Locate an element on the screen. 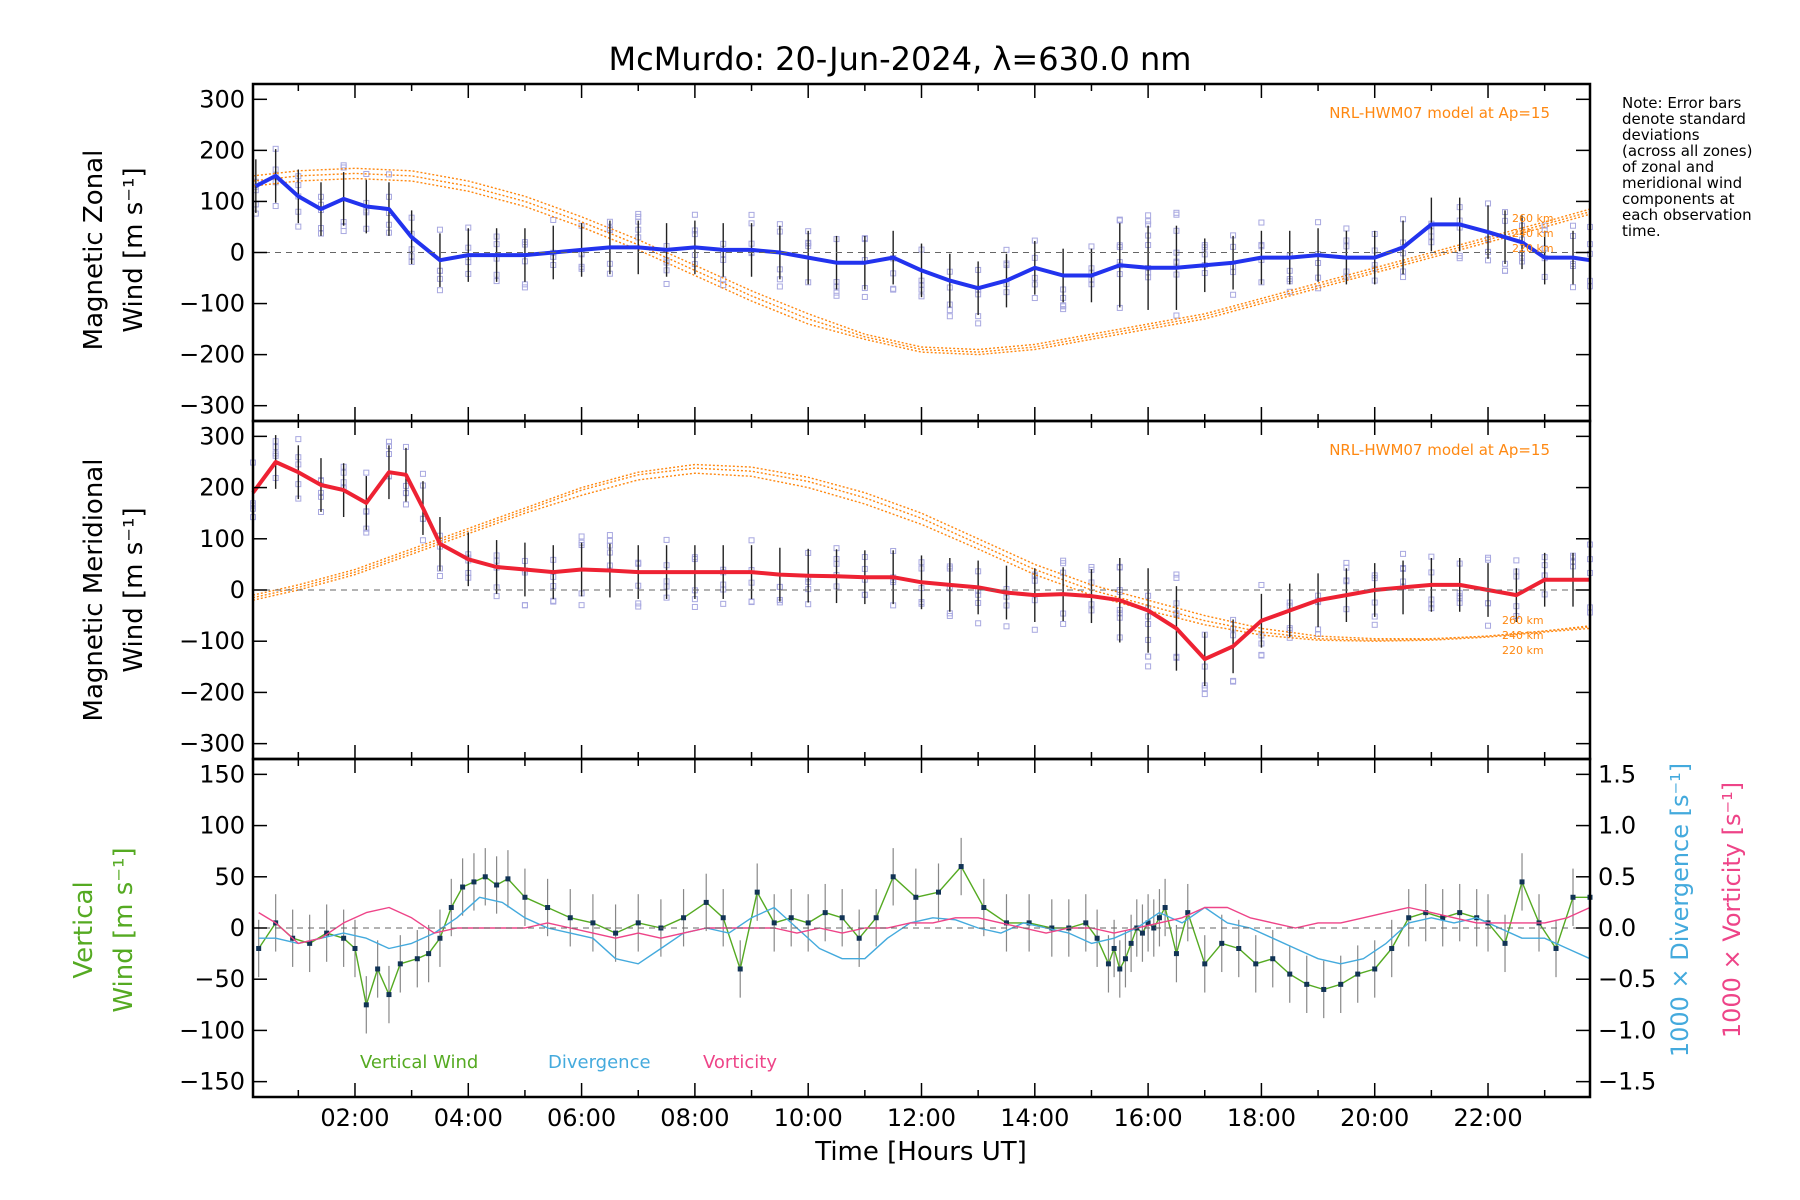 The width and height of the screenshot is (1800, 1200). meridional-ytick-label: −300 is located at coordinates (212, 744).